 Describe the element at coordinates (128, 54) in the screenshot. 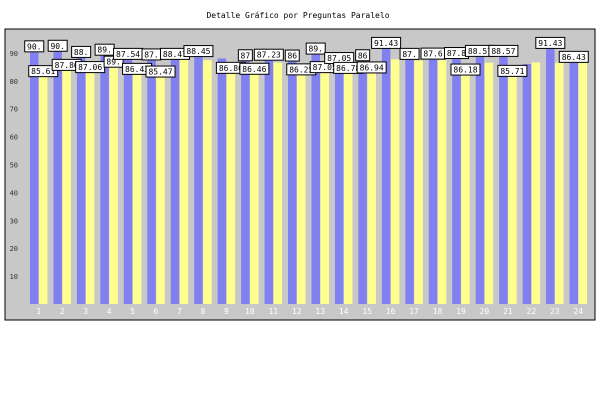

I see `data-label: 87.54` at that location.